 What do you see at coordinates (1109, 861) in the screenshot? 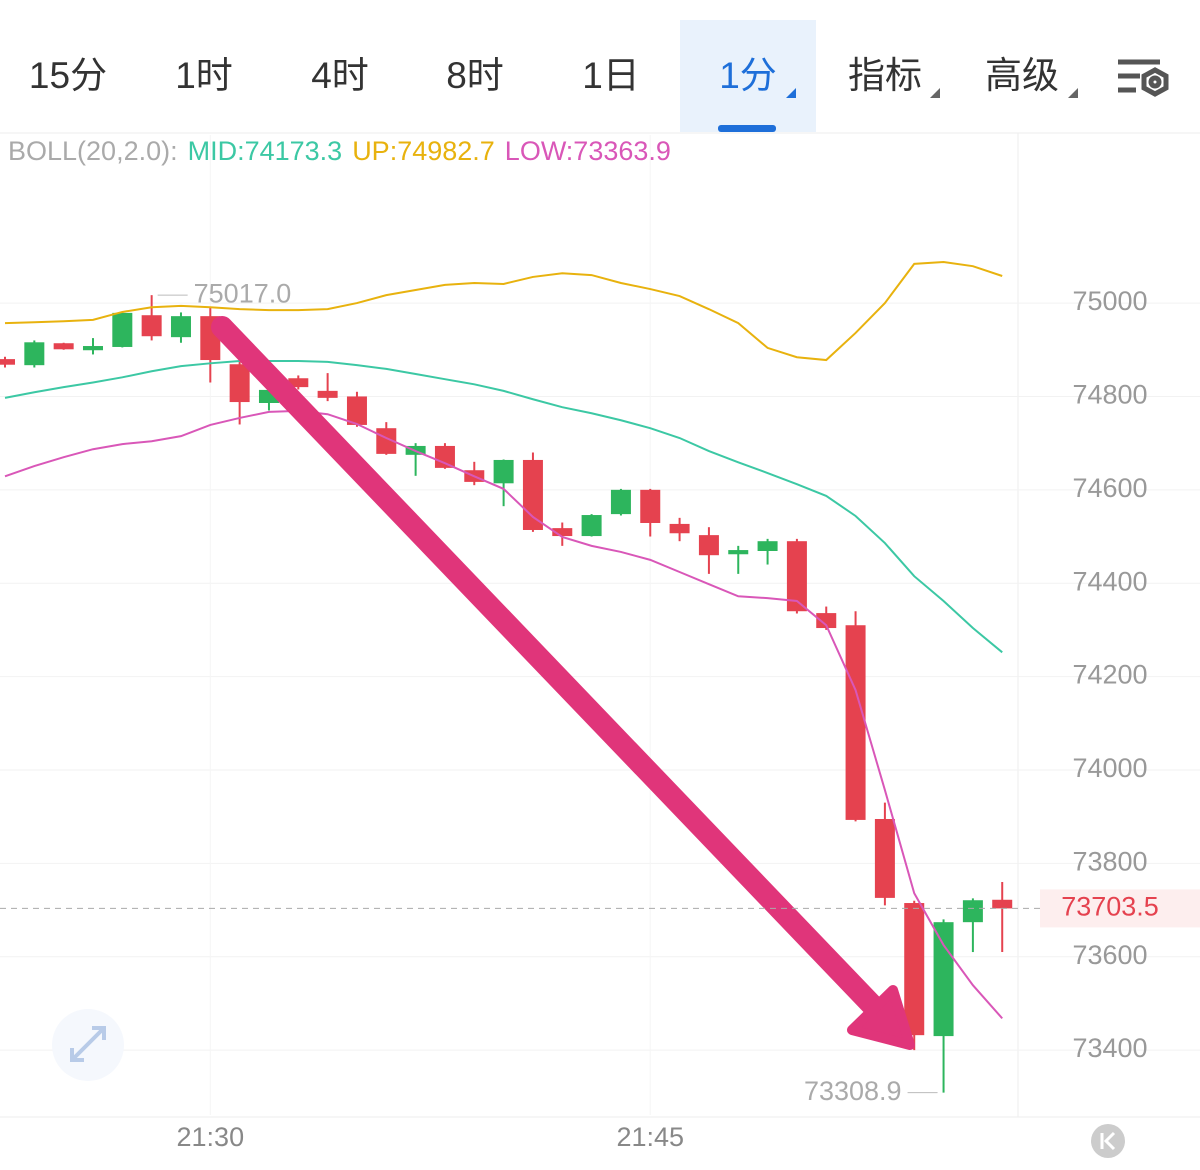
I see `y-tick-label: 73800` at bounding box center [1109, 861].